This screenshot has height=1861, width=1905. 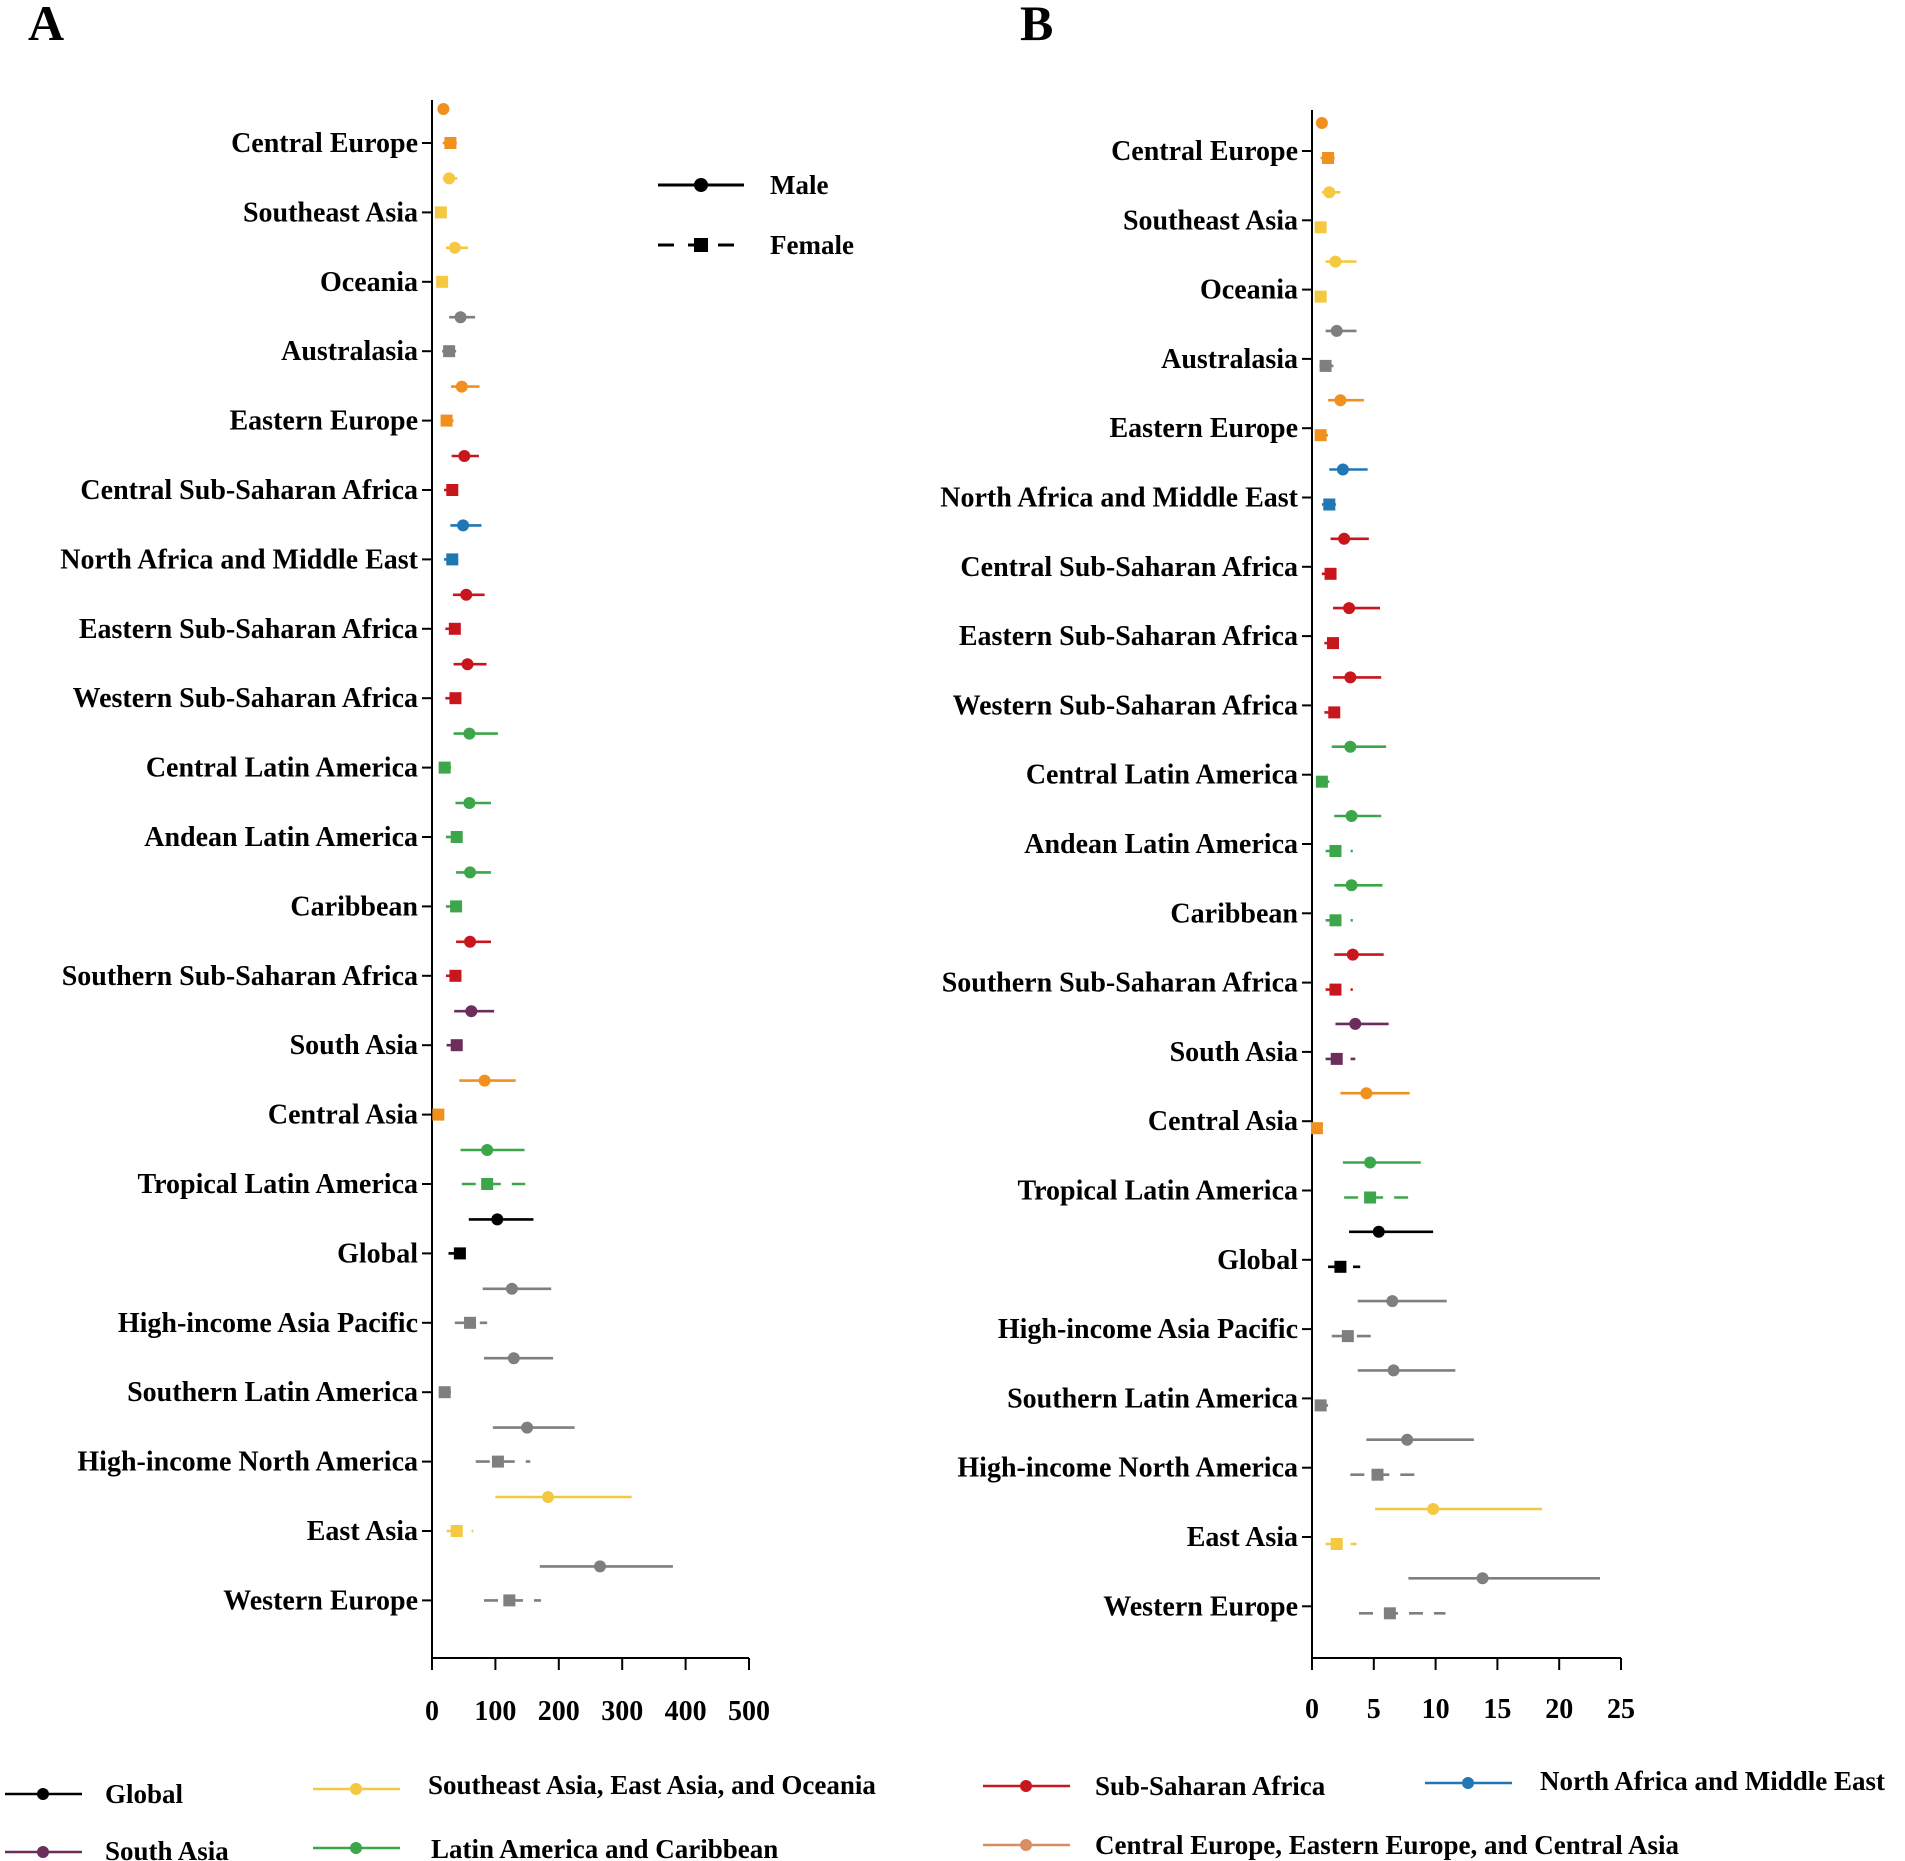 What do you see at coordinates (248, 629) in the screenshot?
I see `panel-a-region-label: Eastern Sub-Saharan Africa` at bounding box center [248, 629].